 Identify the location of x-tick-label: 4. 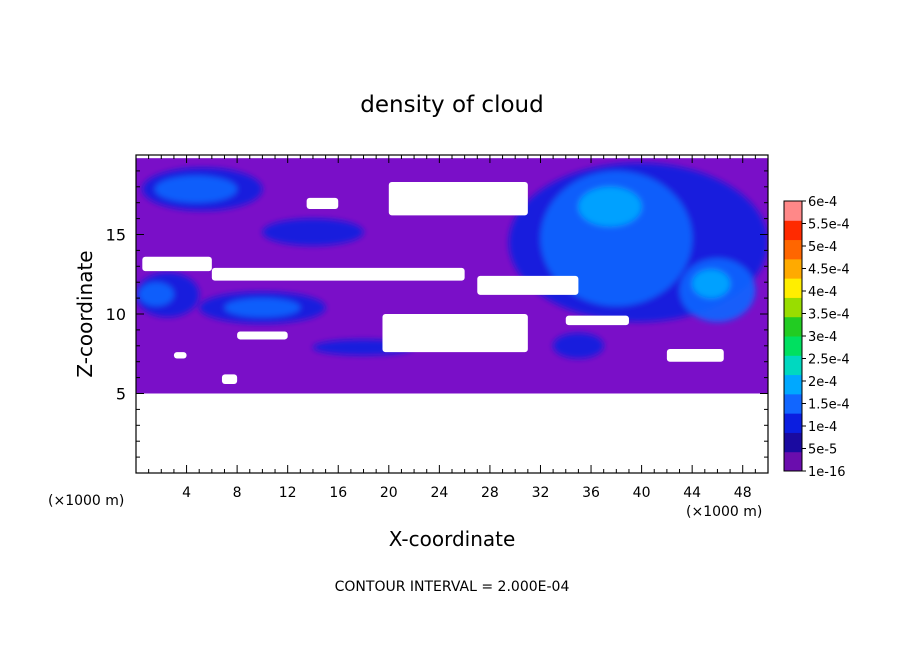
(186, 493).